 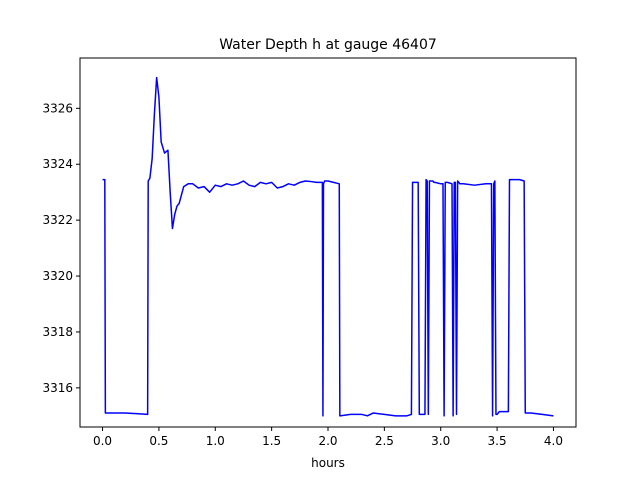 I want to click on y-tick-label: 3320, so click(x=57, y=276).